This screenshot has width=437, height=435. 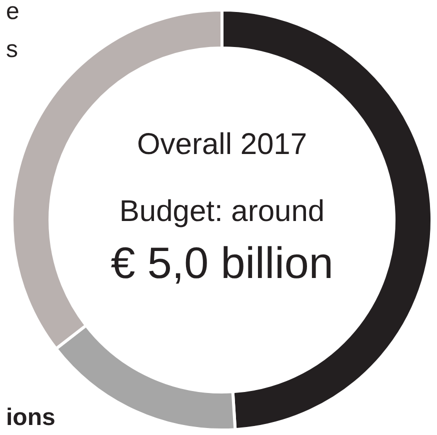 I want to click on text: Budget: around, so click(x=222, y=211).